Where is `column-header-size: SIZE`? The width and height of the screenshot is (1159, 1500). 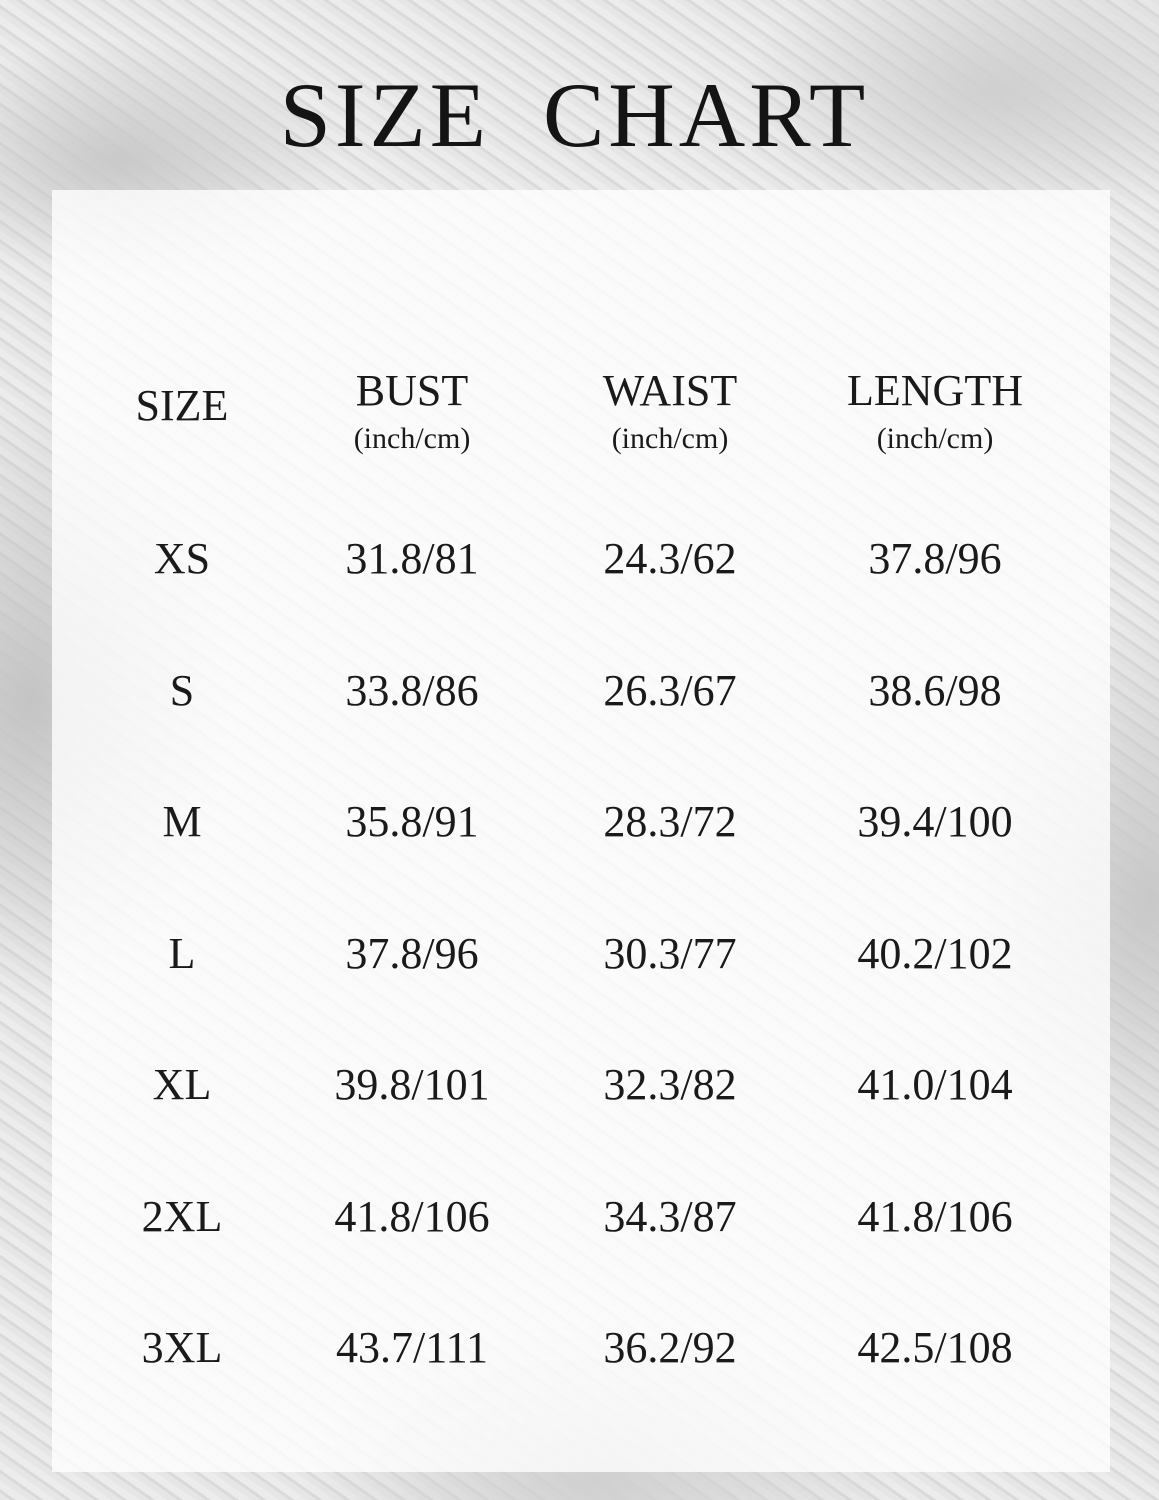
column-header-size: SIZE is located at coordinates (182, 405).